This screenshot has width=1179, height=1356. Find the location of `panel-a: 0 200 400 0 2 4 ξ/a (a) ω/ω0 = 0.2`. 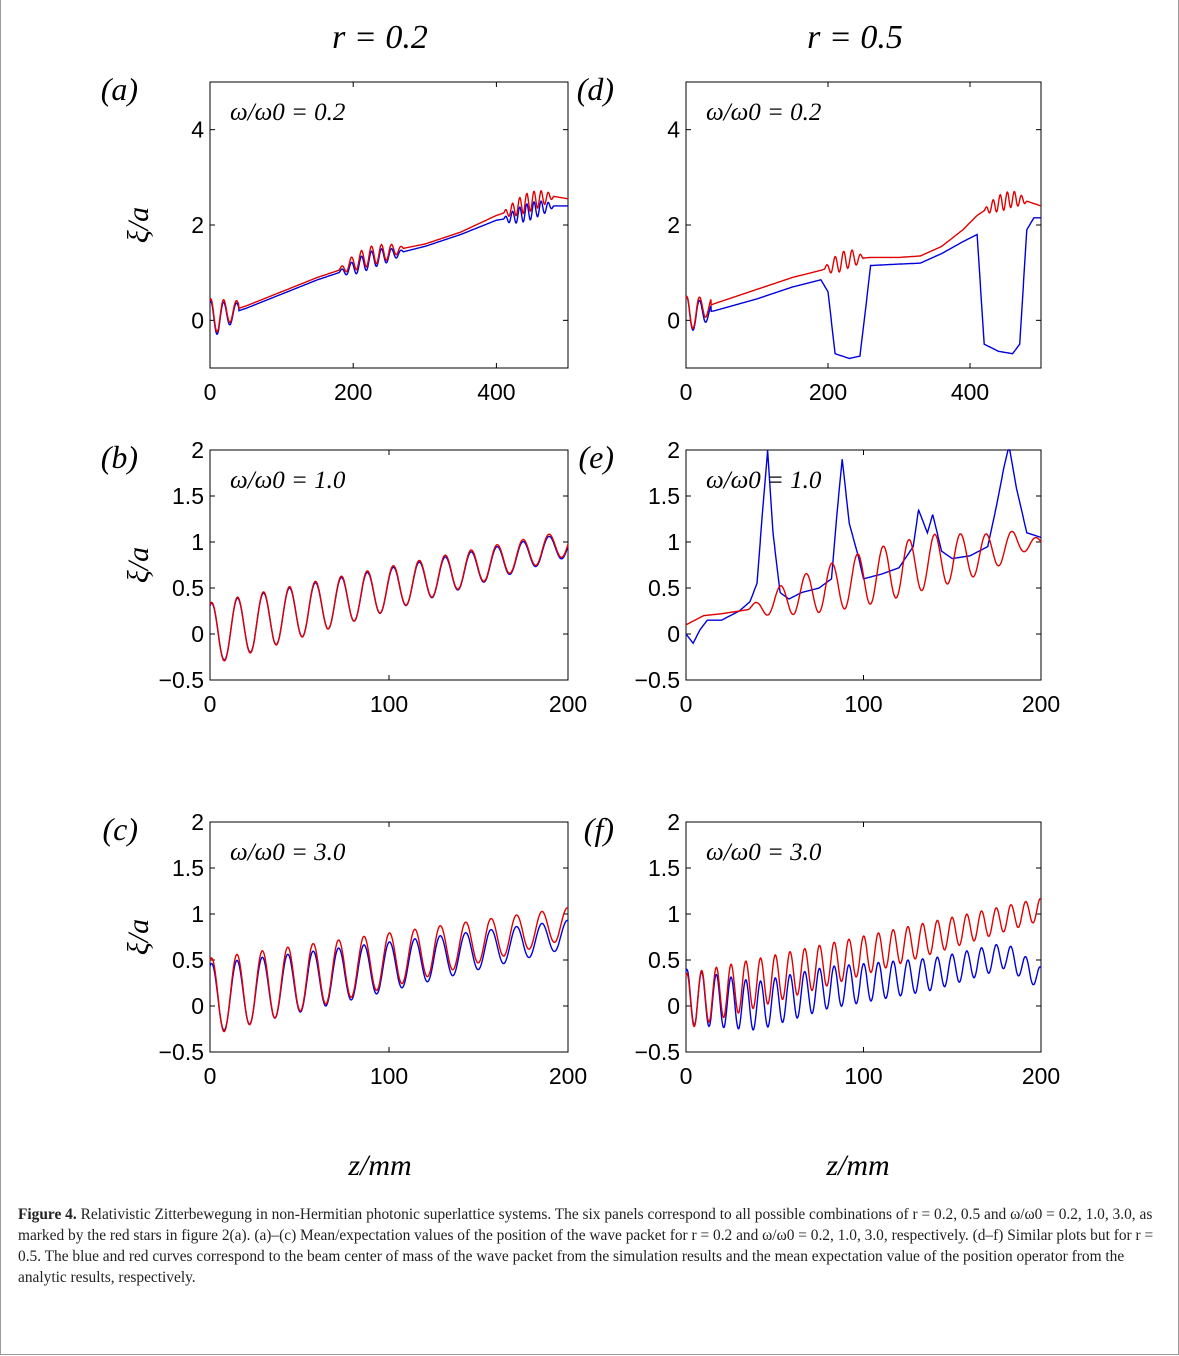

panel-a: 0 200 400 0 2 4 ξ/a (a) ω/ω0 = 0.2 is located at coordinates (335, 238).